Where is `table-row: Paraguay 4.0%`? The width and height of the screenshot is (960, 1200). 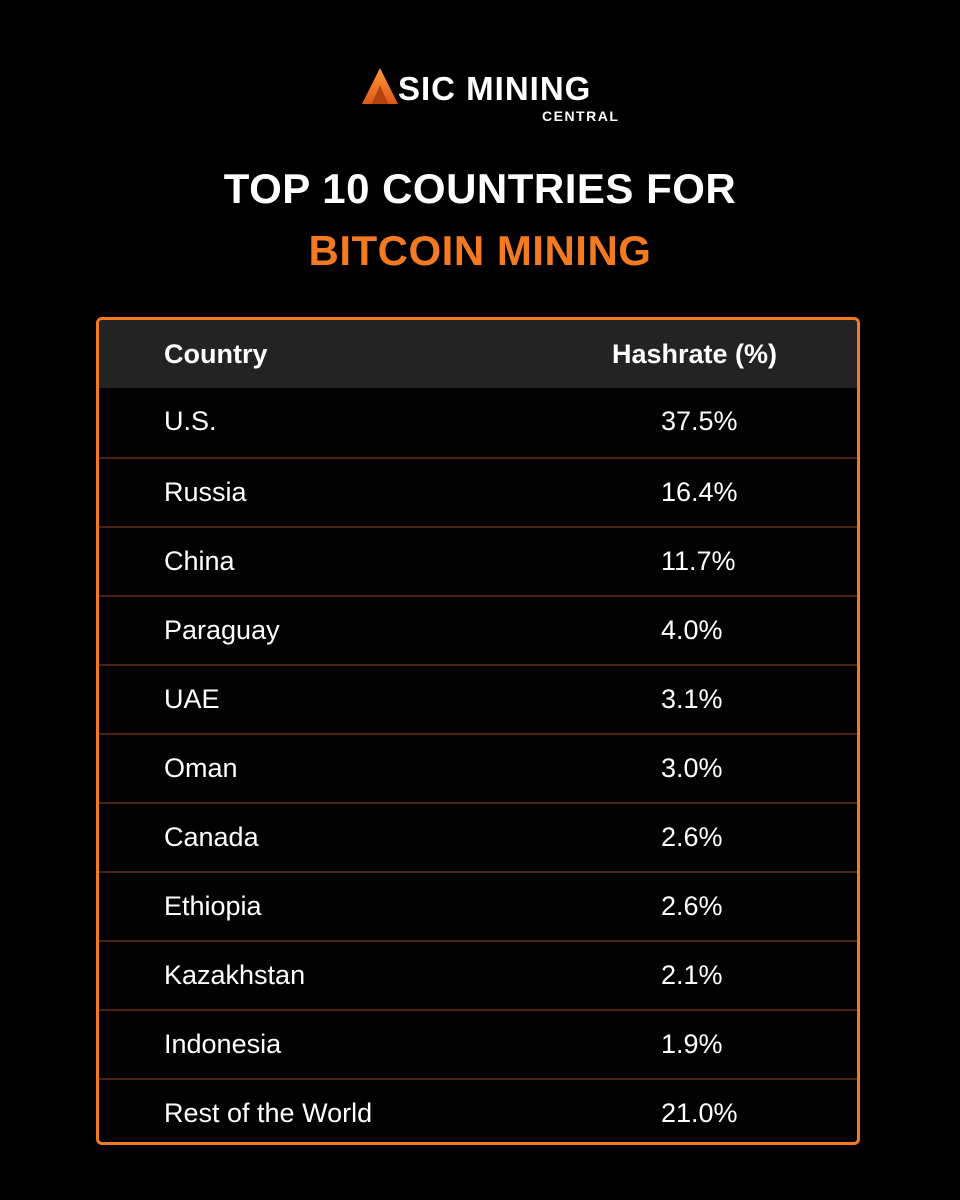
table-row: Paraguay 4.0% is located at coordinates (478, 629).